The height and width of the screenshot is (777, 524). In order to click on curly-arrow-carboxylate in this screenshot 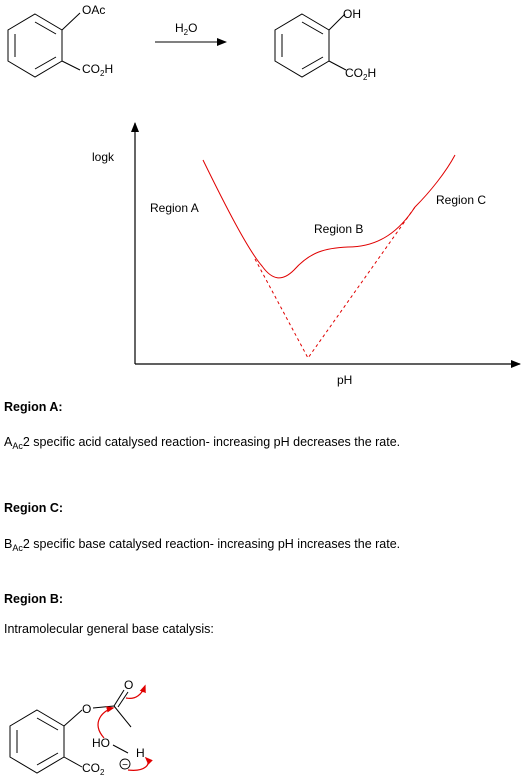, I will do `click(140, 763)`.